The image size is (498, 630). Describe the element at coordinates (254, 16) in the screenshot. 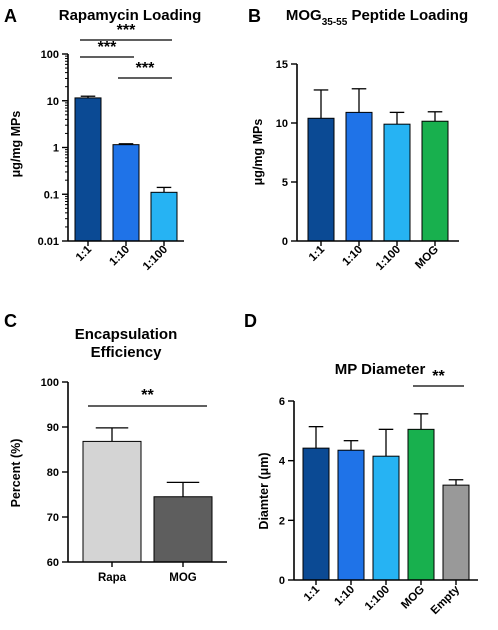

I see `panel-letter-b: B` at that location.